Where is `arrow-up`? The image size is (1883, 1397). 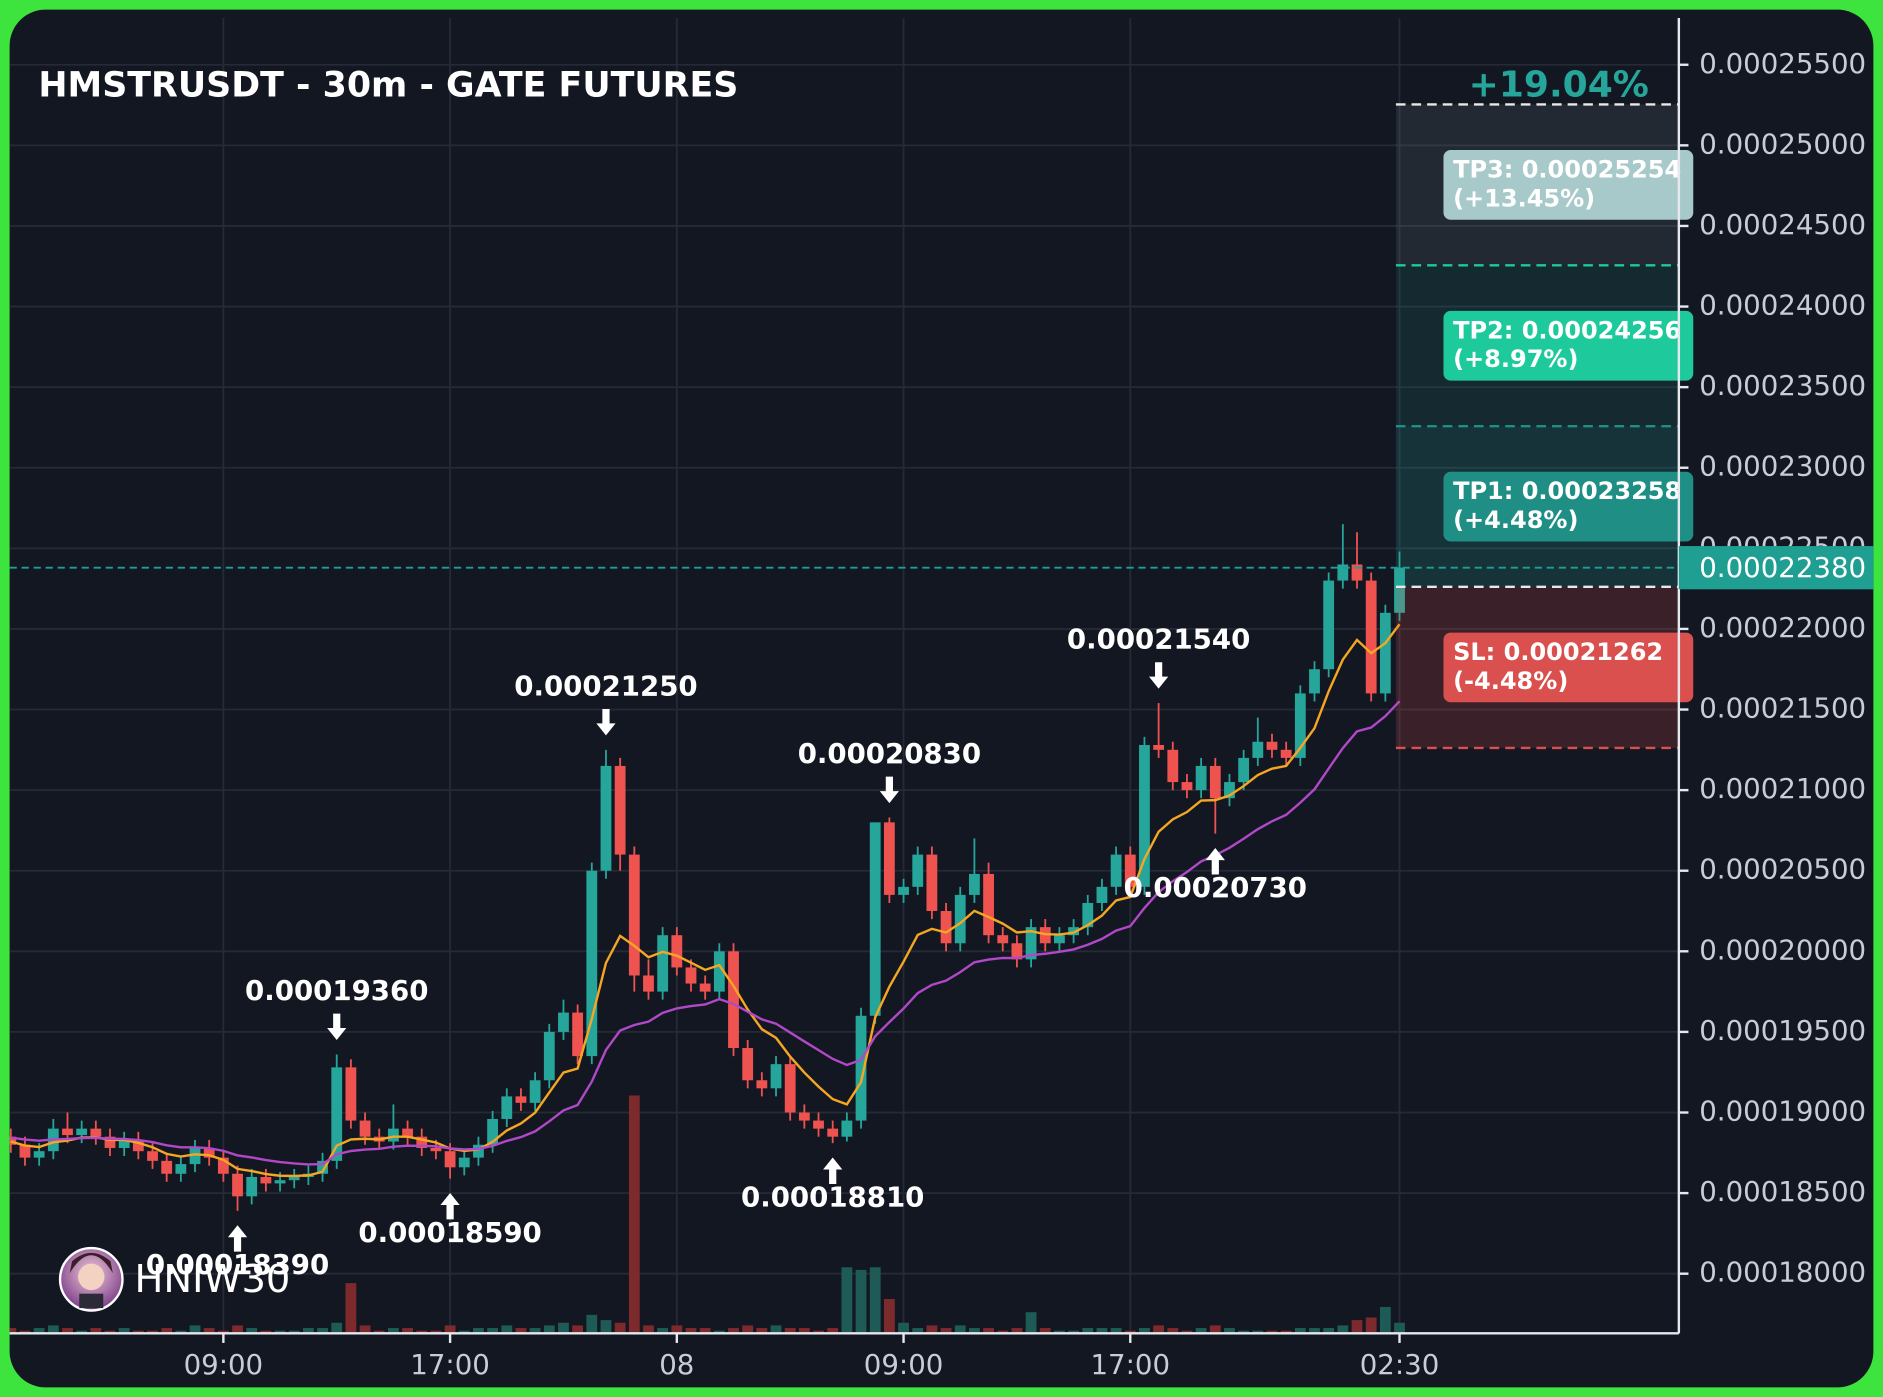
arrow-up is located at coordinates (450, 1206).